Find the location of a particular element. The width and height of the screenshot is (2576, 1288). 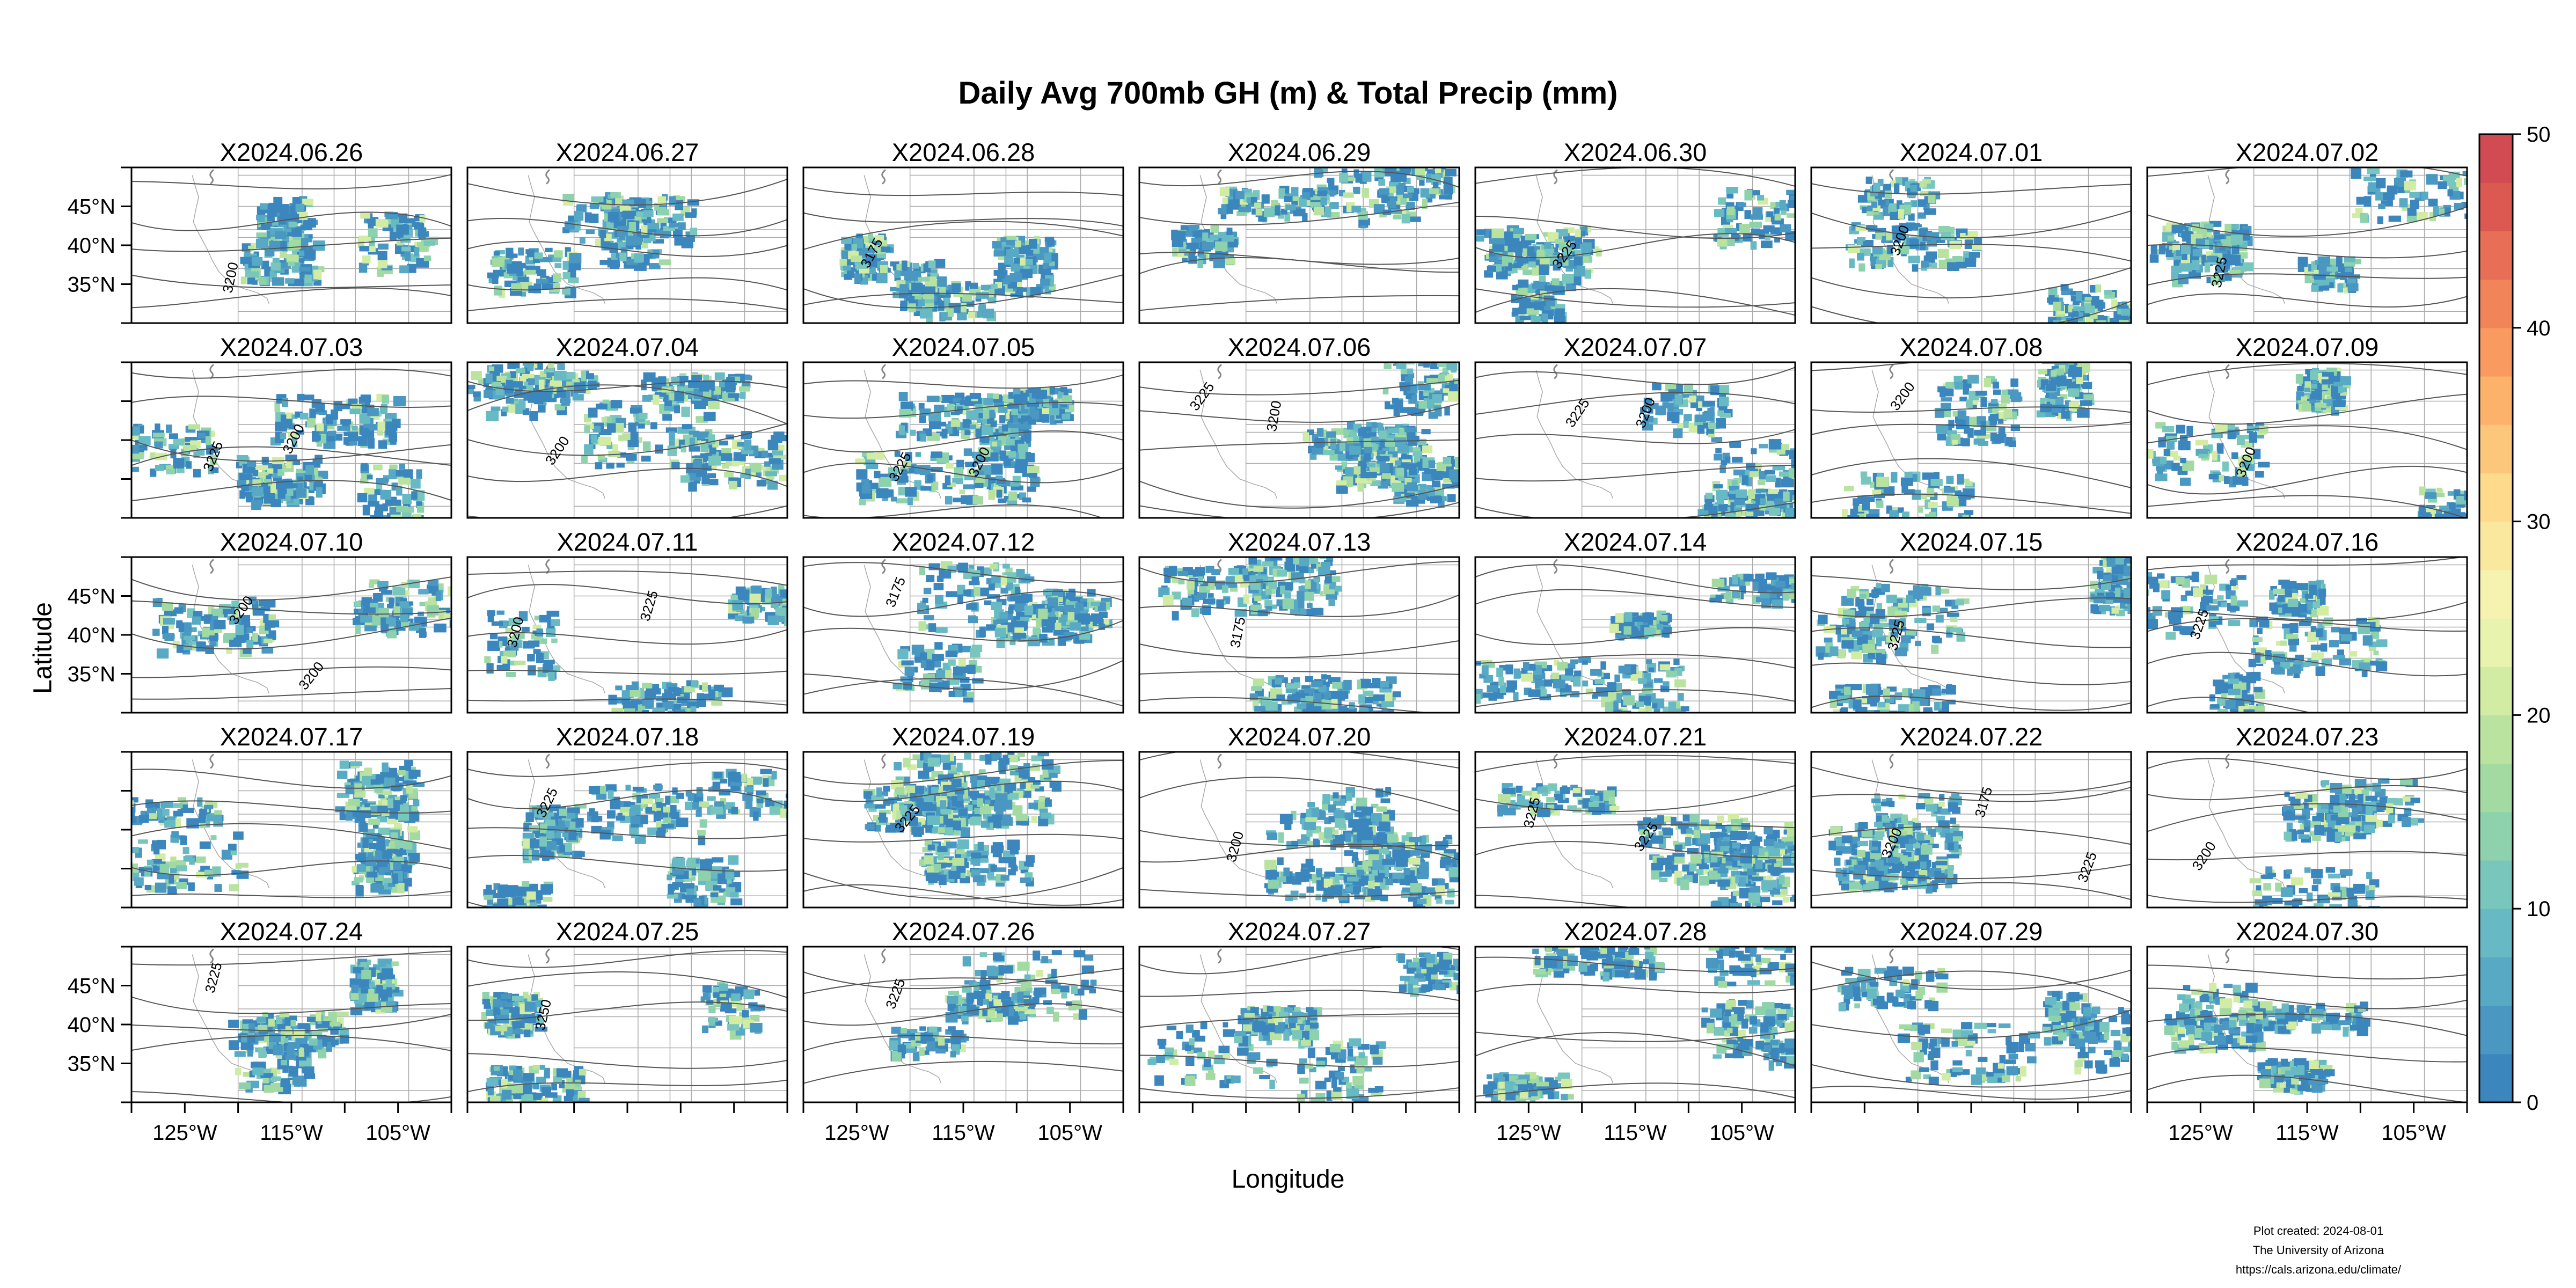

coastline is located at coordinates (230, 239).